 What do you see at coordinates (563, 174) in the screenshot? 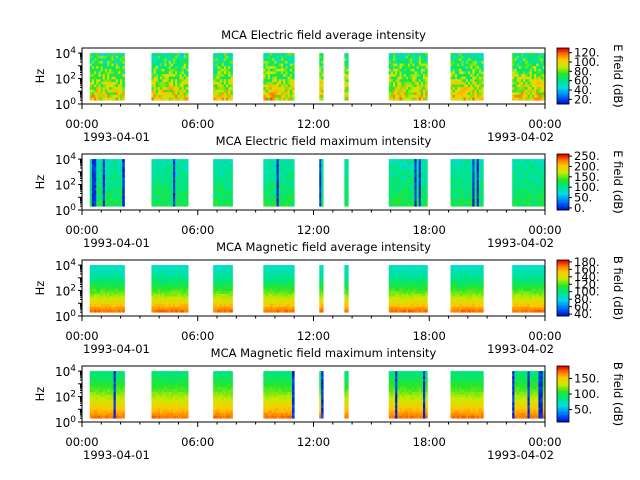
I see `colorbar-segment` at bounding box center [563, 174].